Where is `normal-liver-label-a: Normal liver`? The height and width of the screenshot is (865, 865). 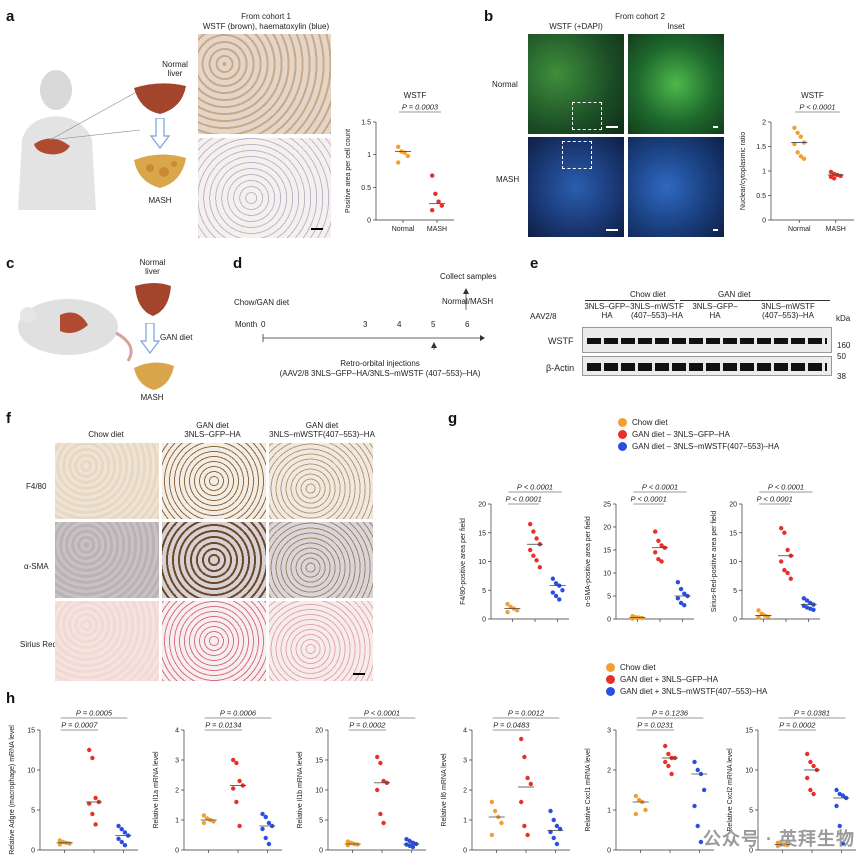 normal-liver-label-a: Normal liver is located at coordinates (175, 69).